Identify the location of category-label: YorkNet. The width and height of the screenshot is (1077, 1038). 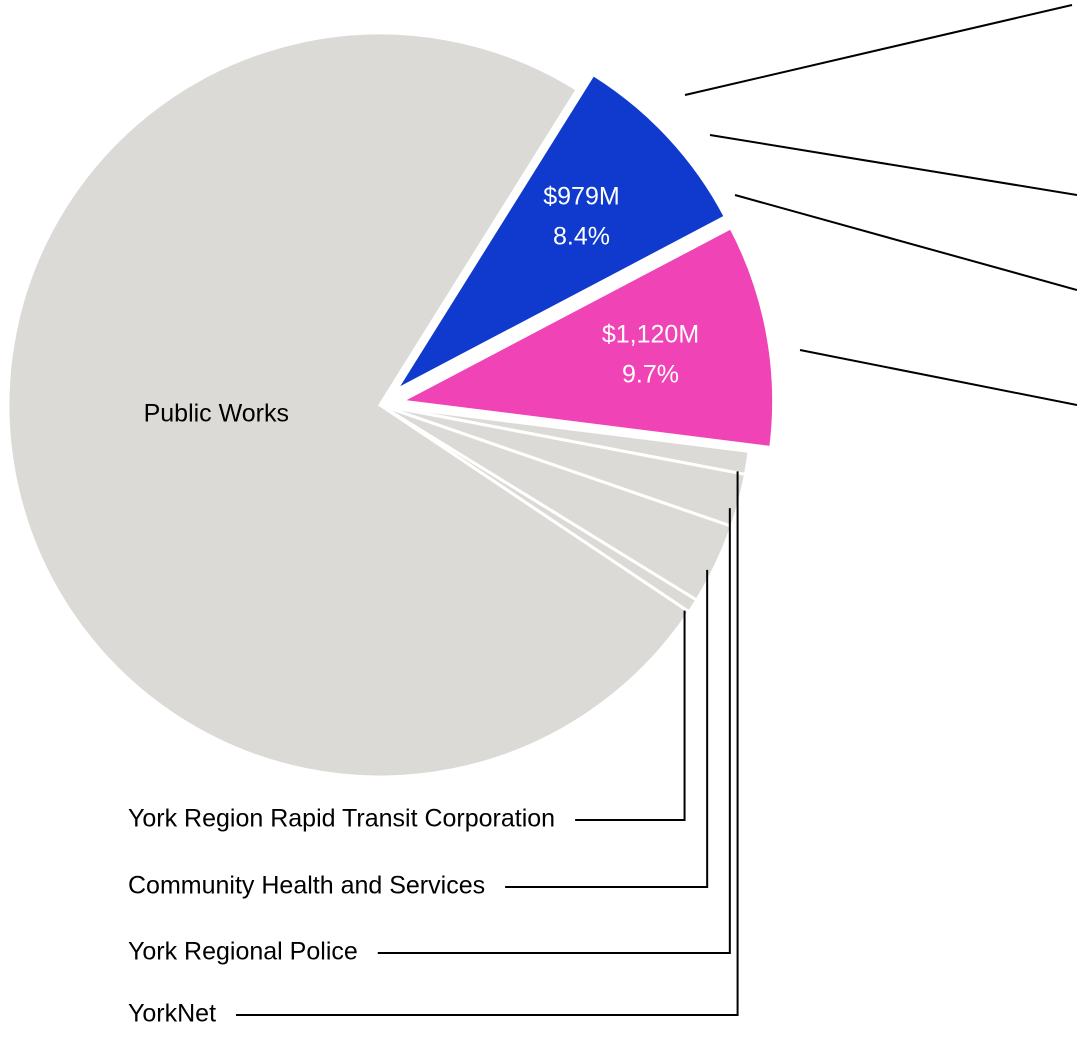
(172, 1014).